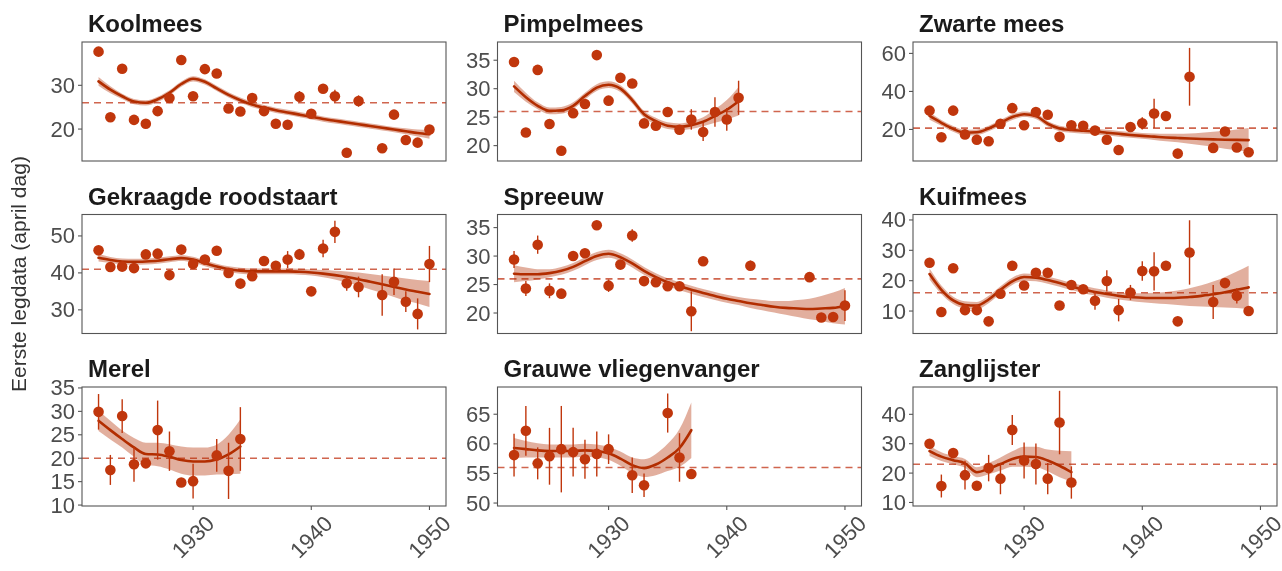 The width and height of the screenshot is (1282, 571). Describe the element at coordinates (992, 23) in the screenshot. I see `chart-title: Zwarte mees` at that location.